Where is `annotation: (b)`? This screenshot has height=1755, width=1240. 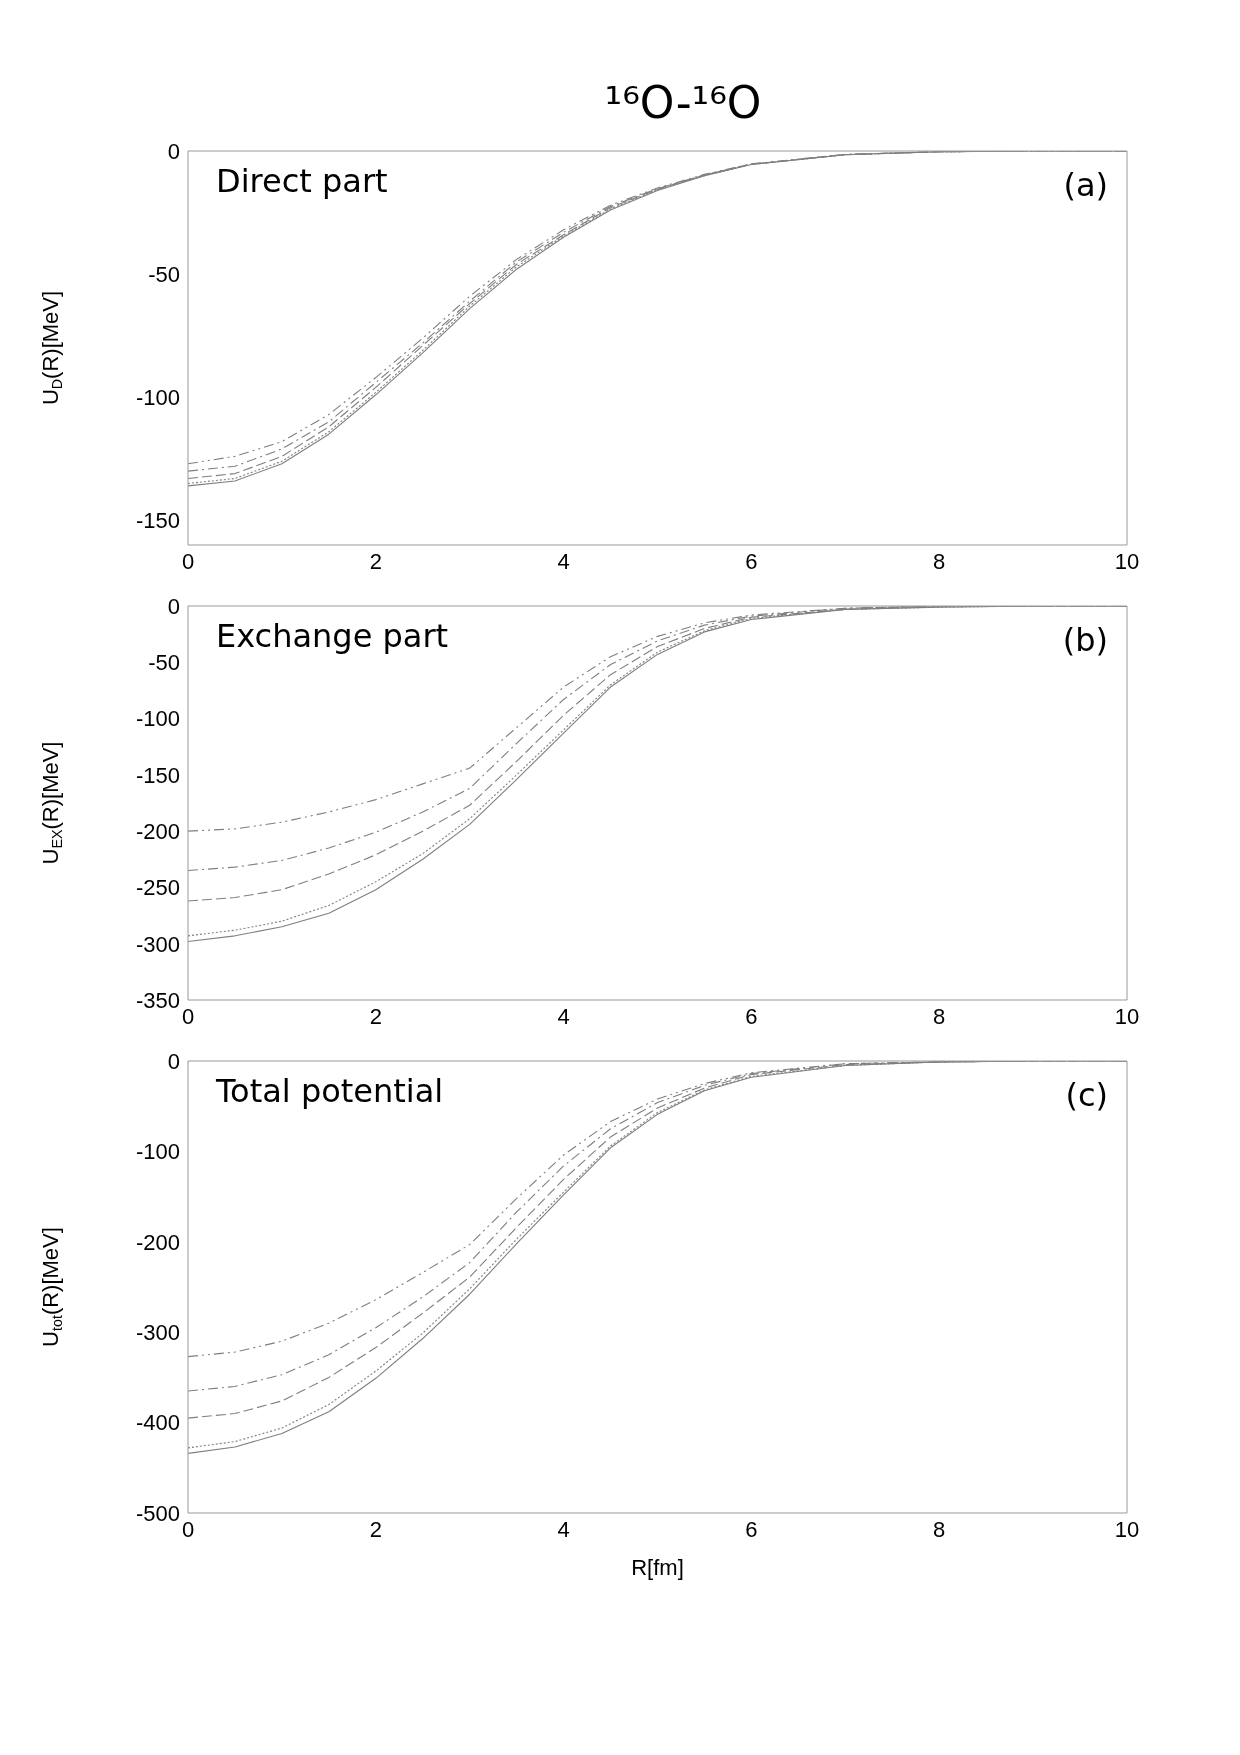 annotation: (b) is located at coordinates (1085, 640).